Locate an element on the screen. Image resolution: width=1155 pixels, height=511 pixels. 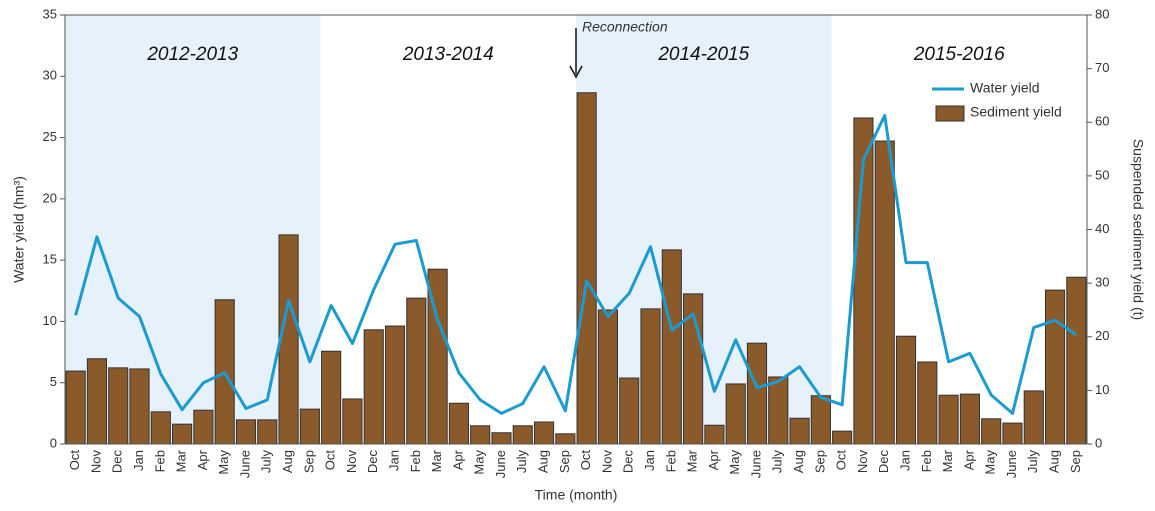
annotation-arrowhead is located at coordinates (576, 72).